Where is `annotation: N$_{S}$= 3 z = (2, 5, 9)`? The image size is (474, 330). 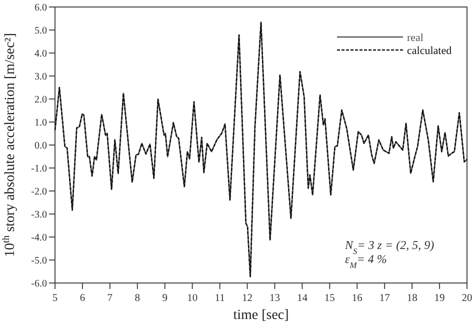
annotation: N$_{S}$= 3 z = (2, 5, 9) is located at coordinates (389, 247).